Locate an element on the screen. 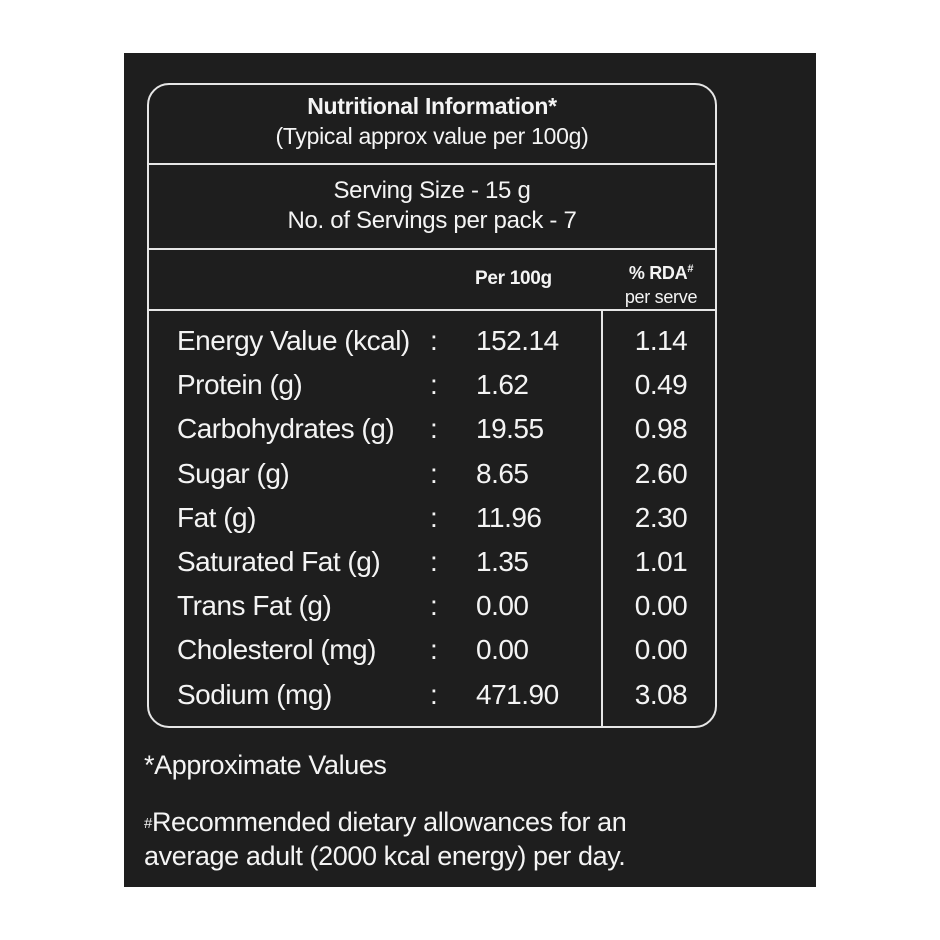 This screenshot has height=940, width=940. table-row: Saturated Fat (g) : 1.35 1.01 is located at coordinates (432, 568).